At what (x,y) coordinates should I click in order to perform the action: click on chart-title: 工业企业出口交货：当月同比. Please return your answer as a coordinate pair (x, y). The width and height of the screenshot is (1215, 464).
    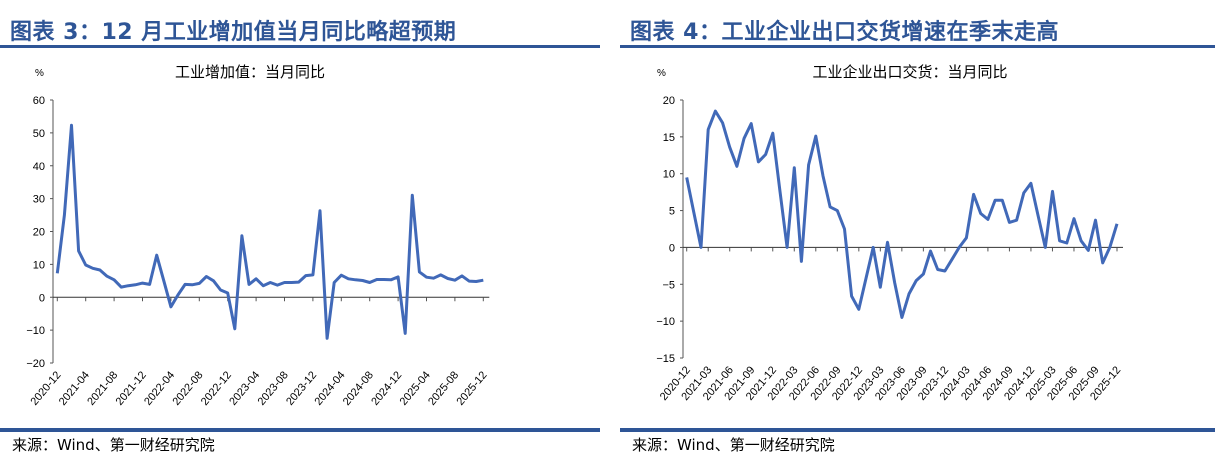
    Looking at the image, I should click on (909, 72).